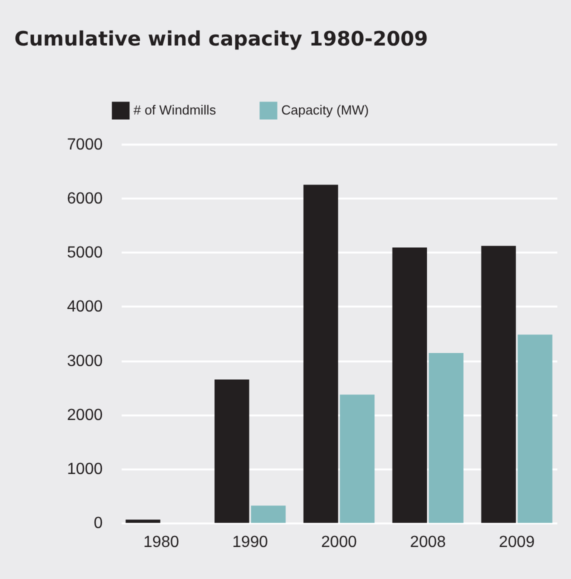 This screenshot has width=571, height=579. Describe the element at coordinates (84, 253) in the screenshot. I see `y-tick-label: 5000` at that location.